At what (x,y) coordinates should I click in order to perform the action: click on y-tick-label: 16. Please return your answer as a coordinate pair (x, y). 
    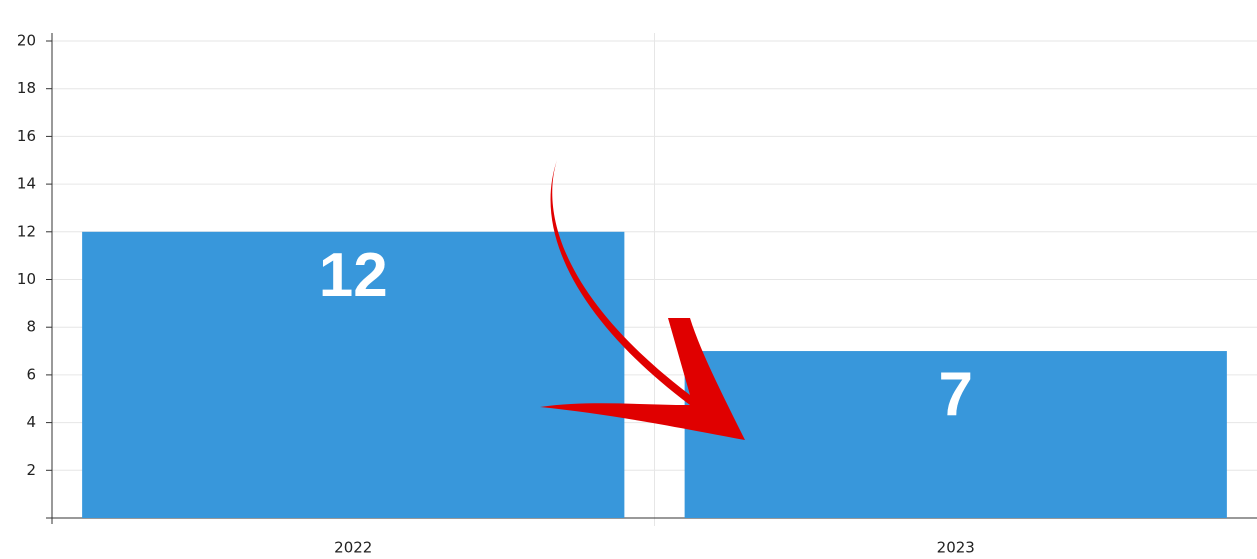
    Looking at the image, I should click on (26, 136).